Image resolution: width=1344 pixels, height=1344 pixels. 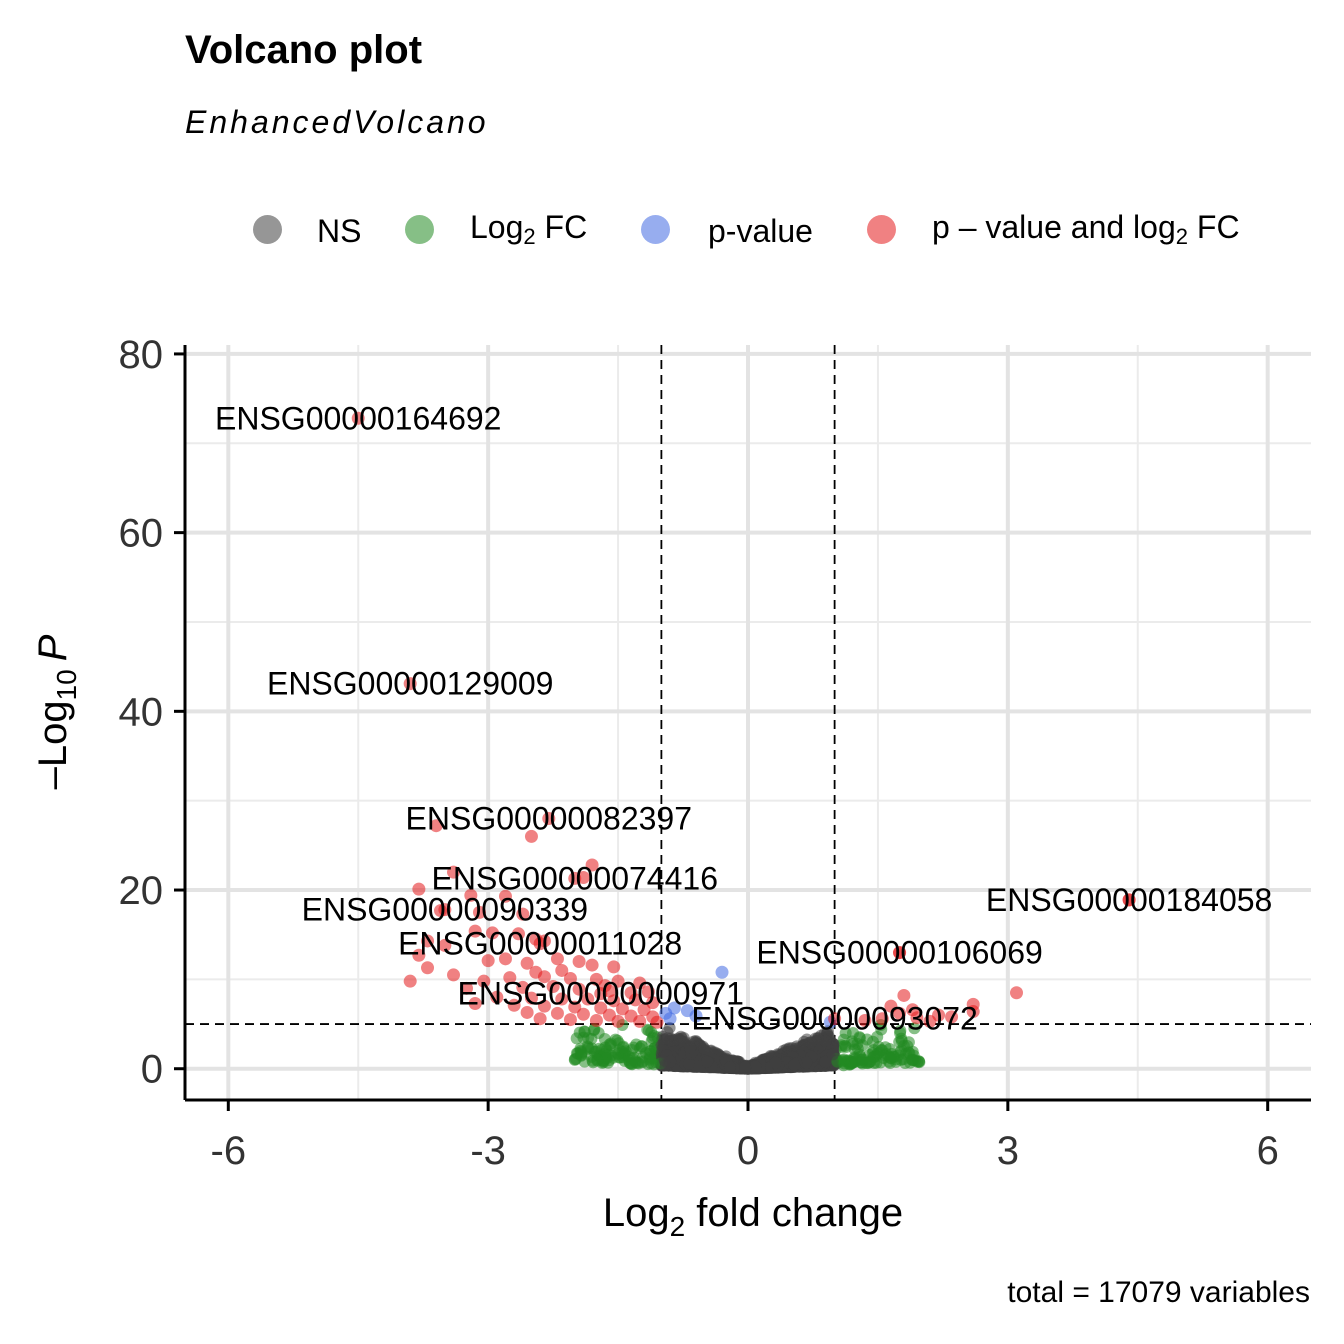 I want to click on legend-label-pvalue: p-value, so click(x=760, y=231).